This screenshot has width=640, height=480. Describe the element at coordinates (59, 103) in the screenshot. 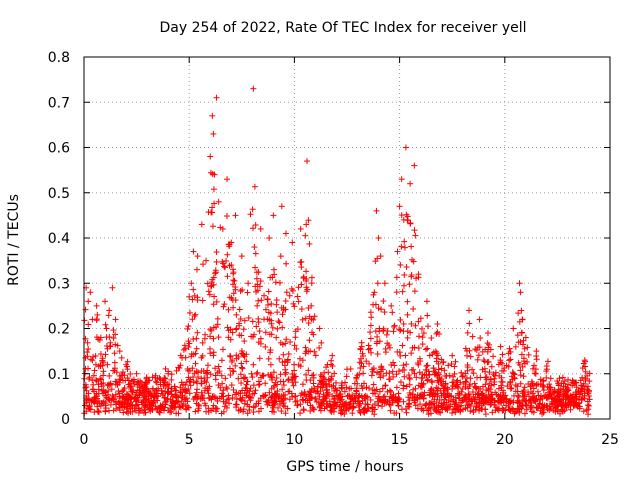

I see `y-tick-label: 0.7` at that location.